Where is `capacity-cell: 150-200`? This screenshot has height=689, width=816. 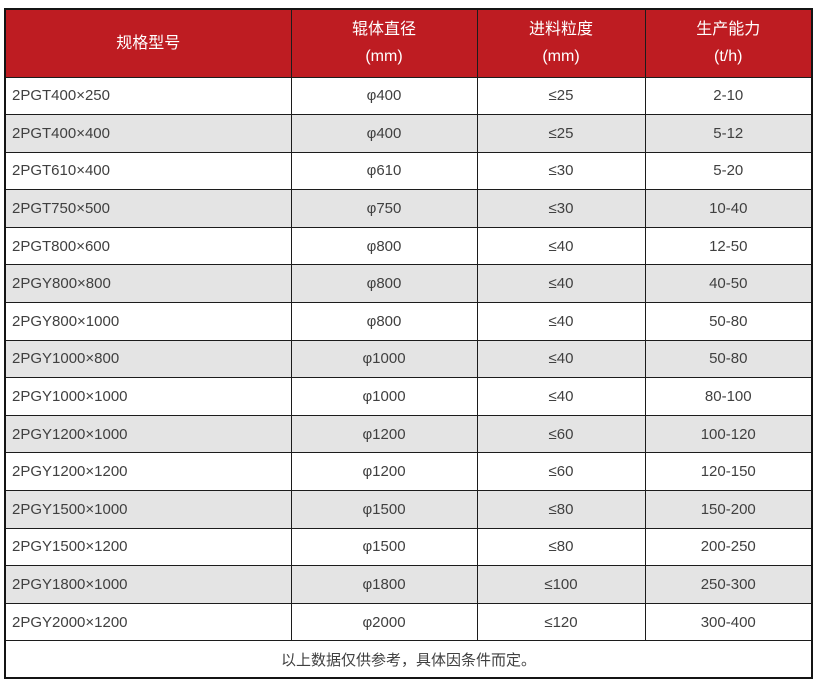 capacity-cell: 150-200 is located at coordinates (728, 509).